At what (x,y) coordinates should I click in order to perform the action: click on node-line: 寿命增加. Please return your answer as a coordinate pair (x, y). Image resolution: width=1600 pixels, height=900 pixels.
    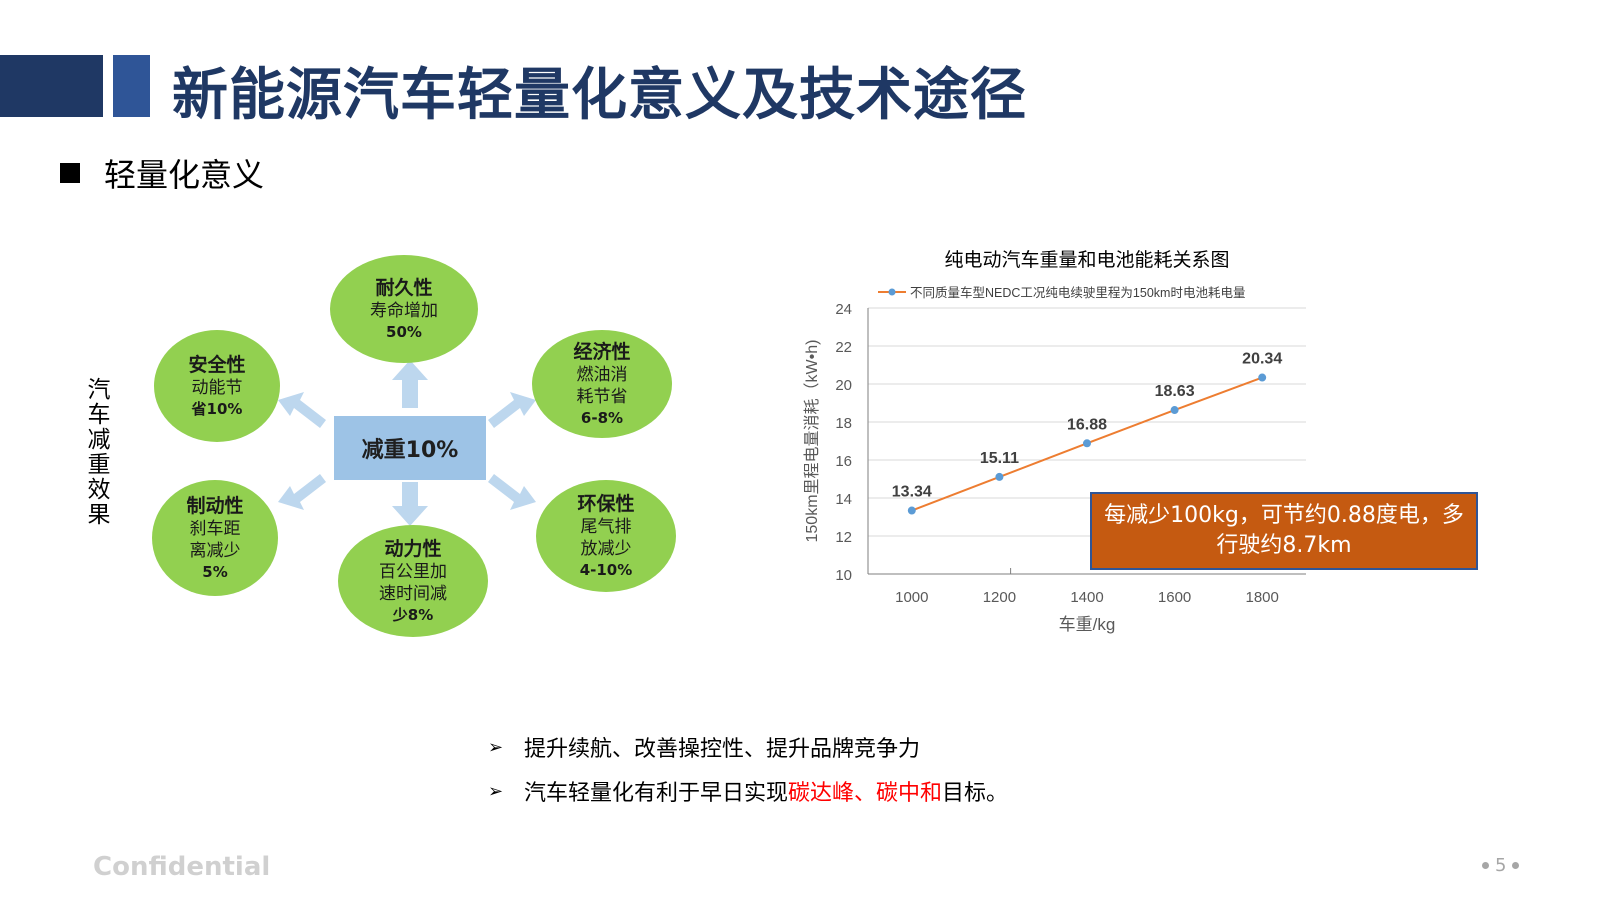
    Looking at the image, I should click on (404, 310).